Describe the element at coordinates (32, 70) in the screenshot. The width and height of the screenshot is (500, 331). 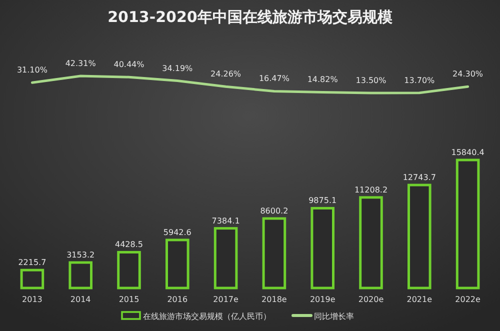
I see `data-label: 31.10%` at that location.